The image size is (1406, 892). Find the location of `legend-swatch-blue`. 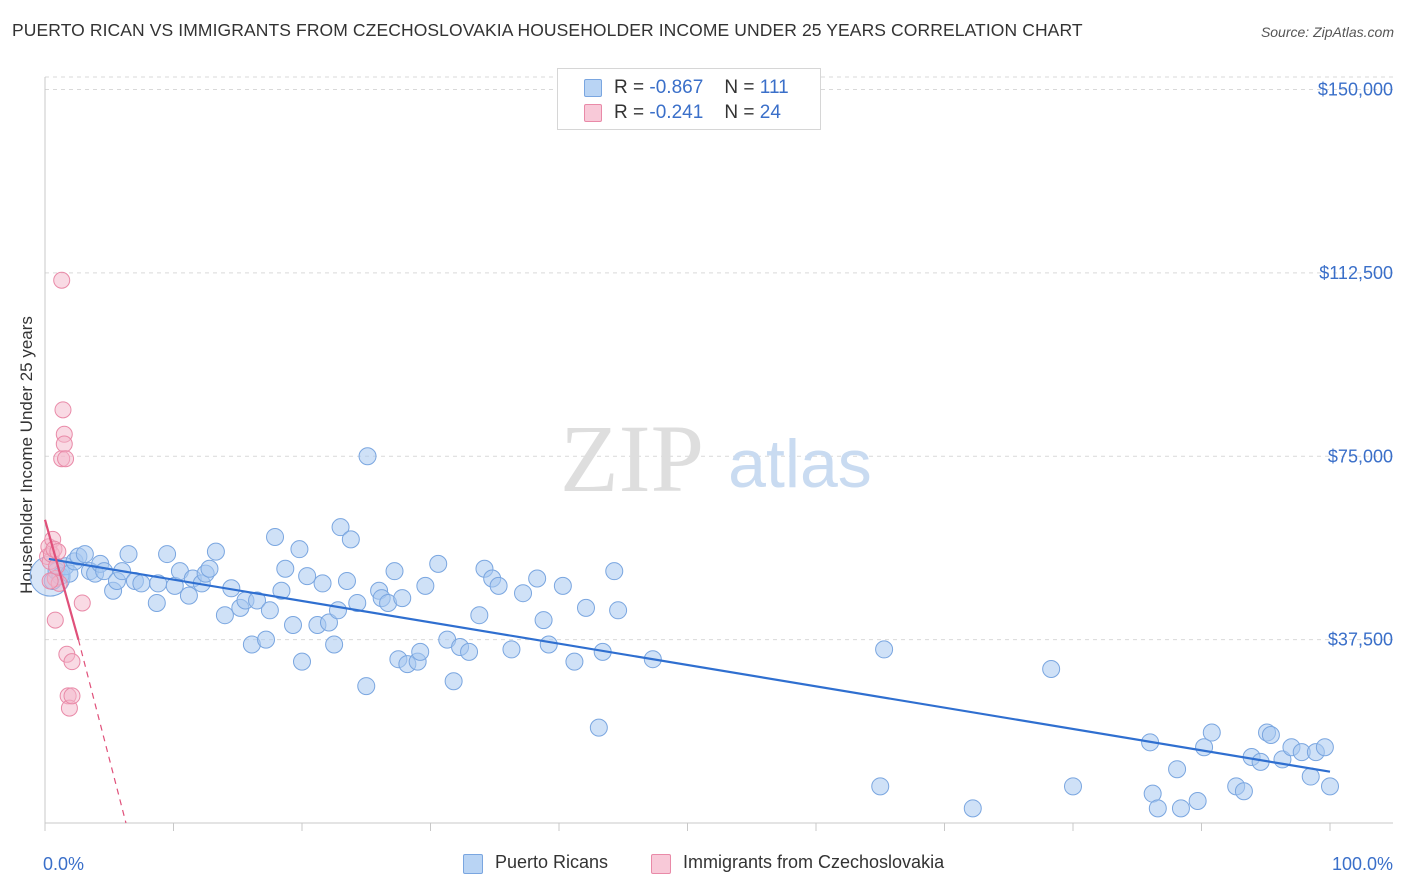

legend-swatch-blue is located at coordinates (593, 88).